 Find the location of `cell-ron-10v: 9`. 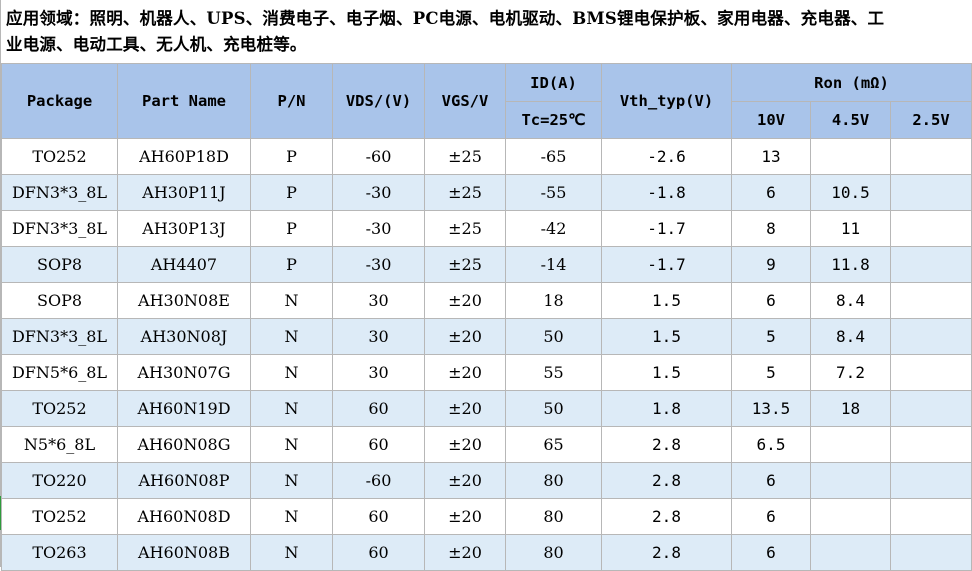

cell-ron-10v: 9 is located at coordinates (771, 264).